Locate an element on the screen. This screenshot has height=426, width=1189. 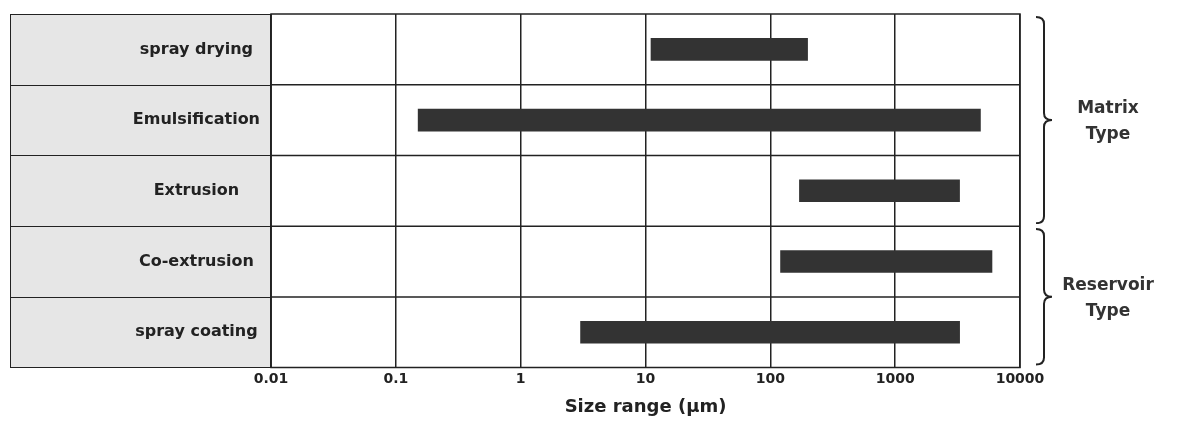
y-tick-label: Emulsification is located at coordinates (196, 119).